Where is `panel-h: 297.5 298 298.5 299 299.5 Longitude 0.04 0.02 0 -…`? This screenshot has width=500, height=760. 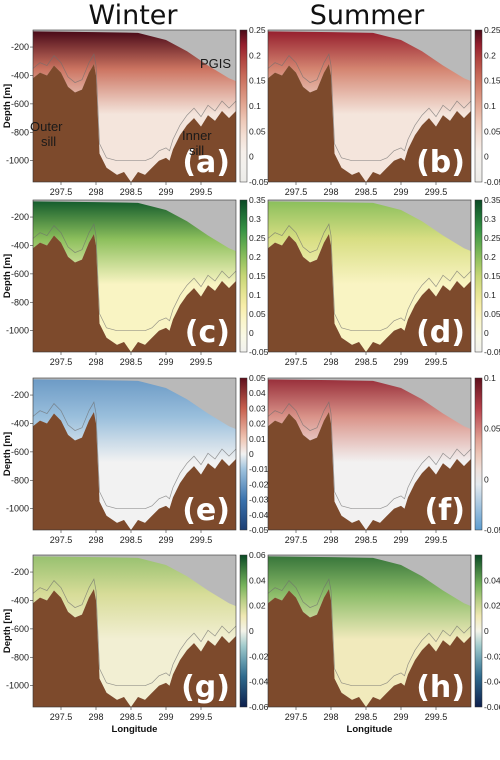
panel-h: 297.5 298 298.5 299 299.5 Longitude 0.04 0.02 0 -… is located at coordinates (383, 644).